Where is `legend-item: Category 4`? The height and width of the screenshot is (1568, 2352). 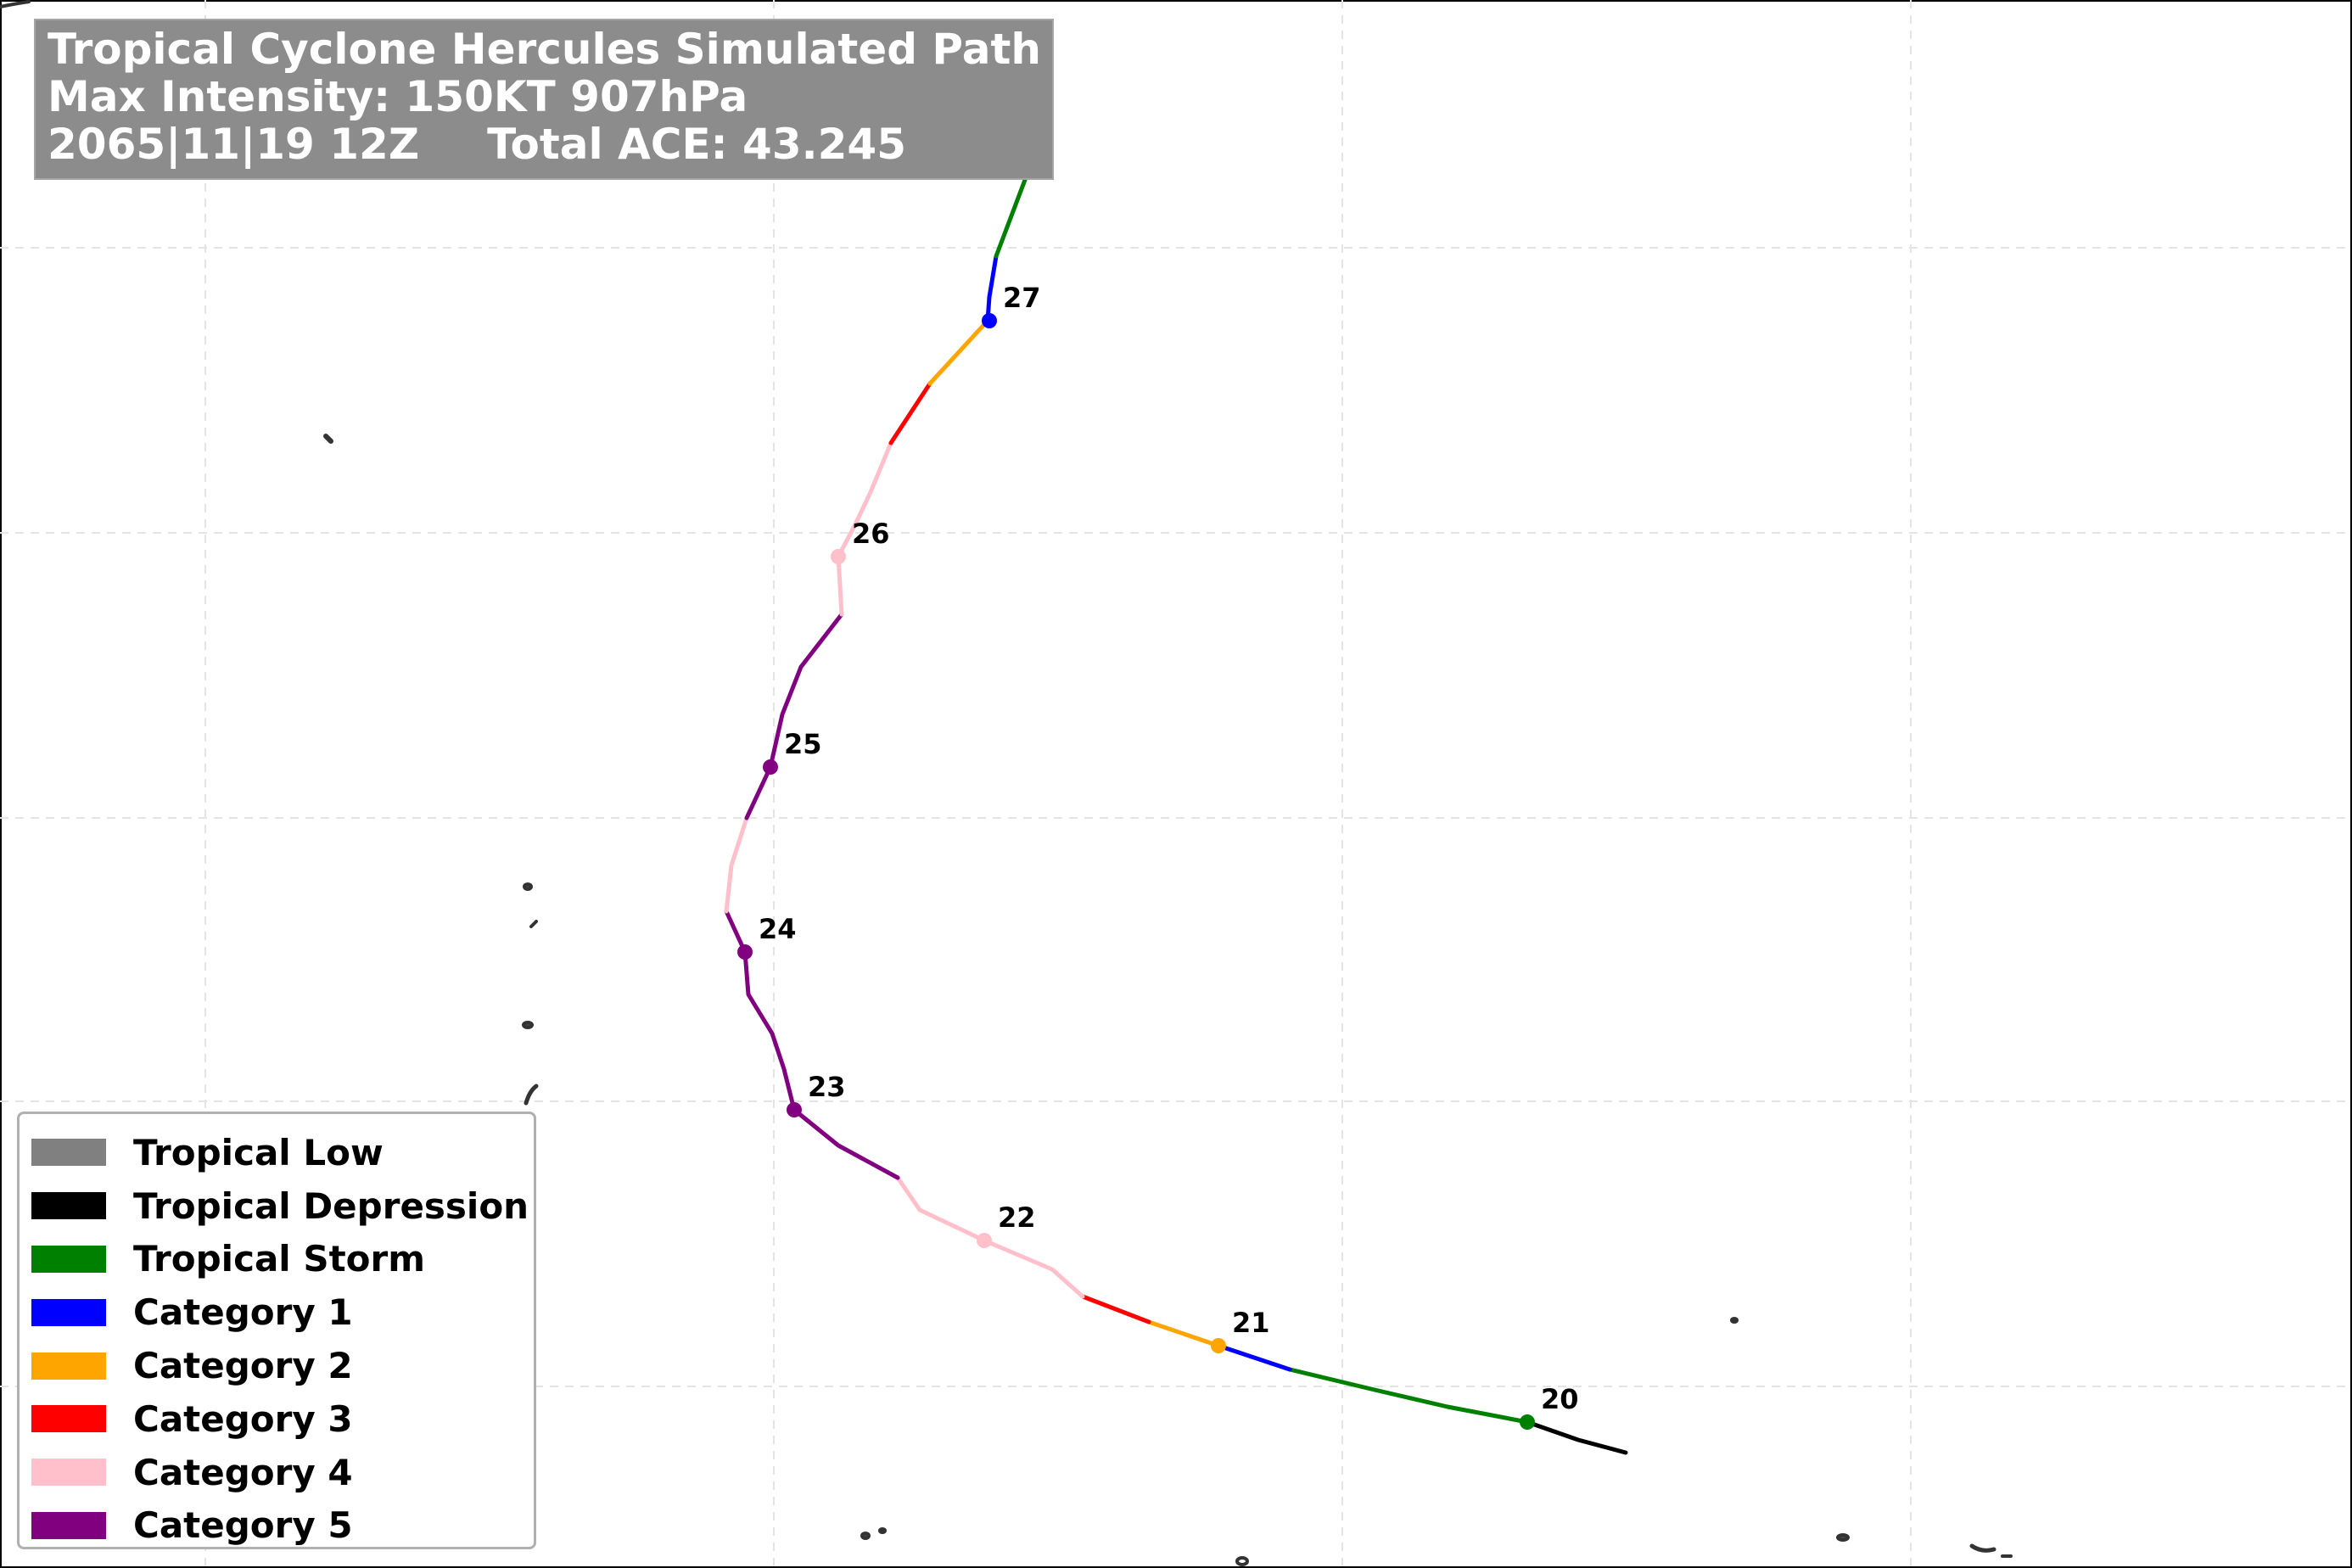 legend-item: Category 4 is located at coordinates (276, 1473).